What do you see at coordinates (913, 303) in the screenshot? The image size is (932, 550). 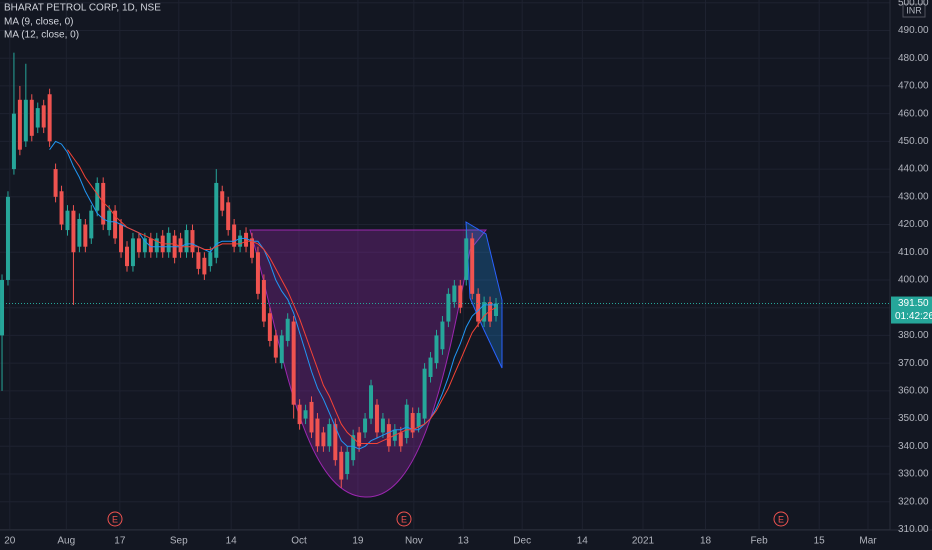 I see `last-price-label: 391.50` at bounding box center [913, 303].